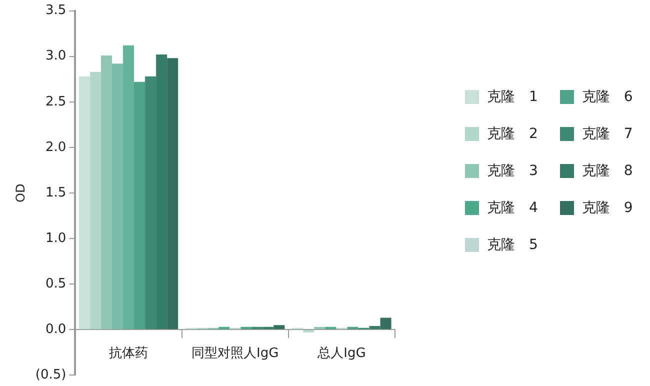 This screenshot has width=650, height=386. What do you see at coordinates (50, 375) in the screenshot?
I see `y-tick-label: (0.5)` at bounding box center [50, 375].